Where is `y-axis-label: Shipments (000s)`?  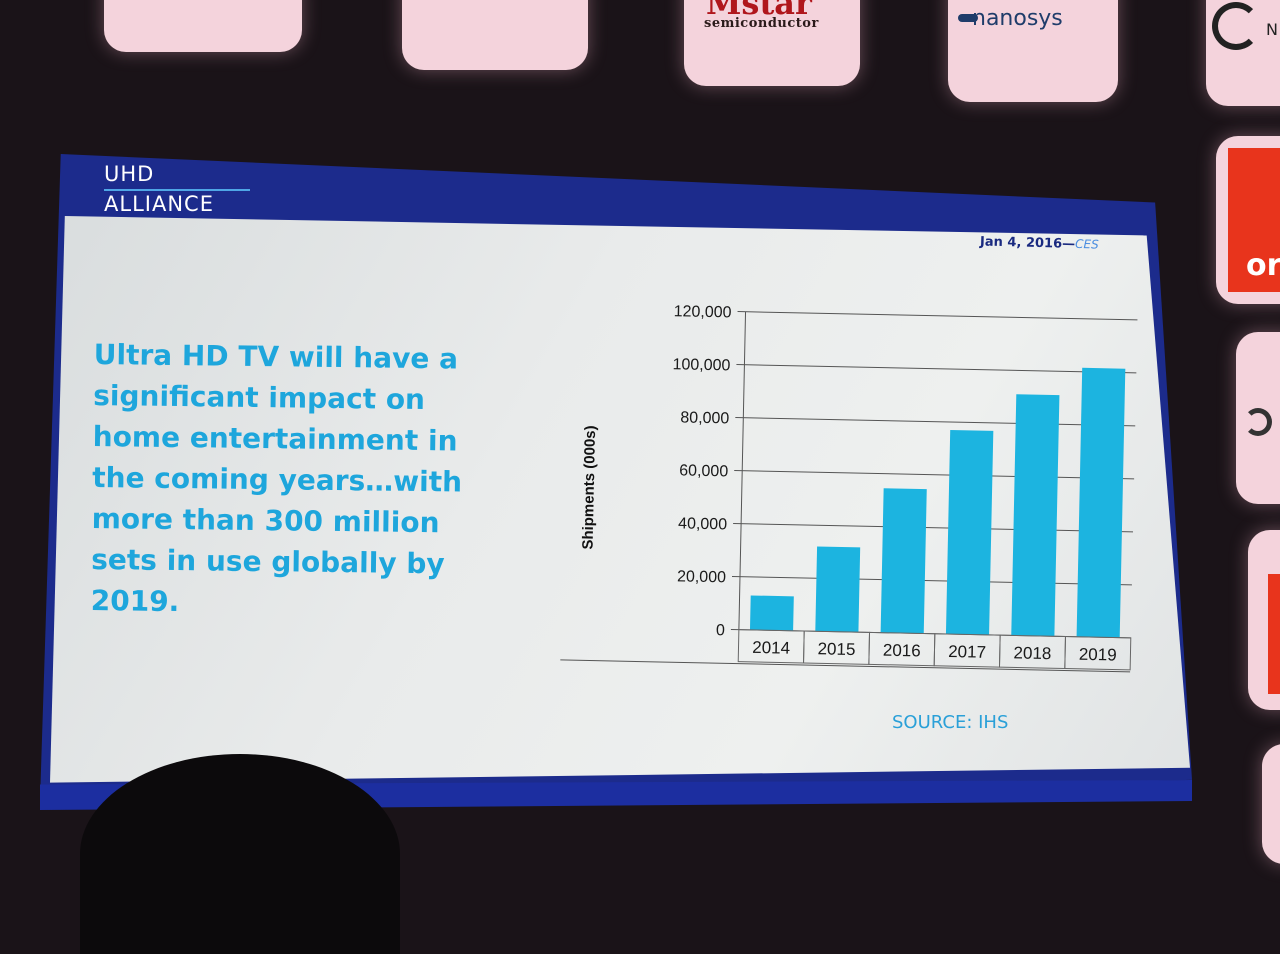
y-axis-label: Shipments (000s) is located at coordinates (590, 487).